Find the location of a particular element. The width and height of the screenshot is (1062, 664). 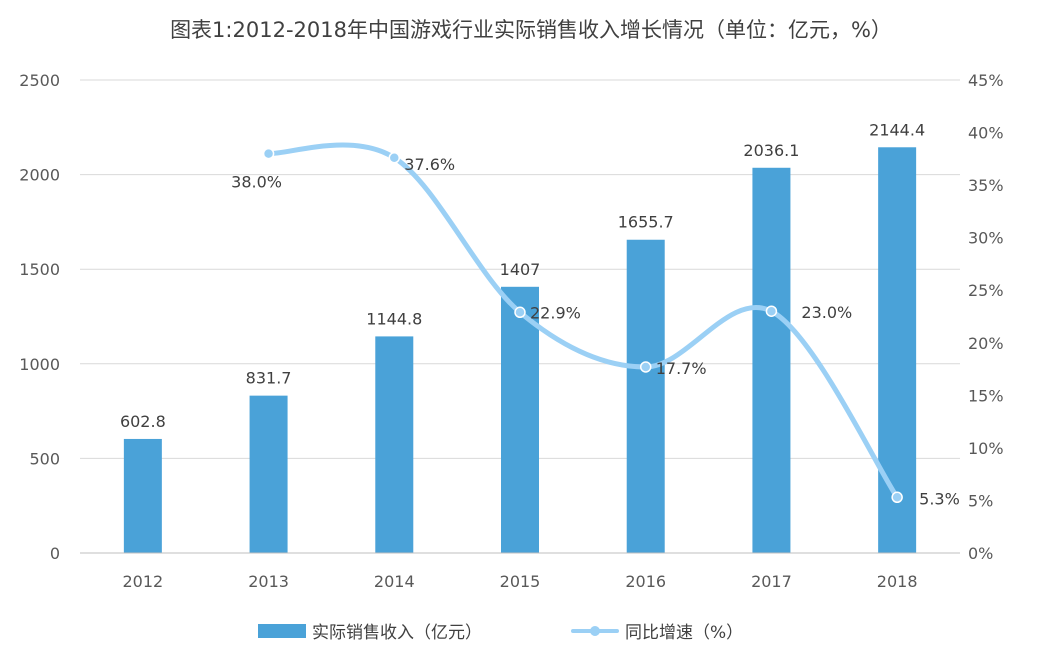

y-right-tick-label: 25% is located at coordinates (986, 290).